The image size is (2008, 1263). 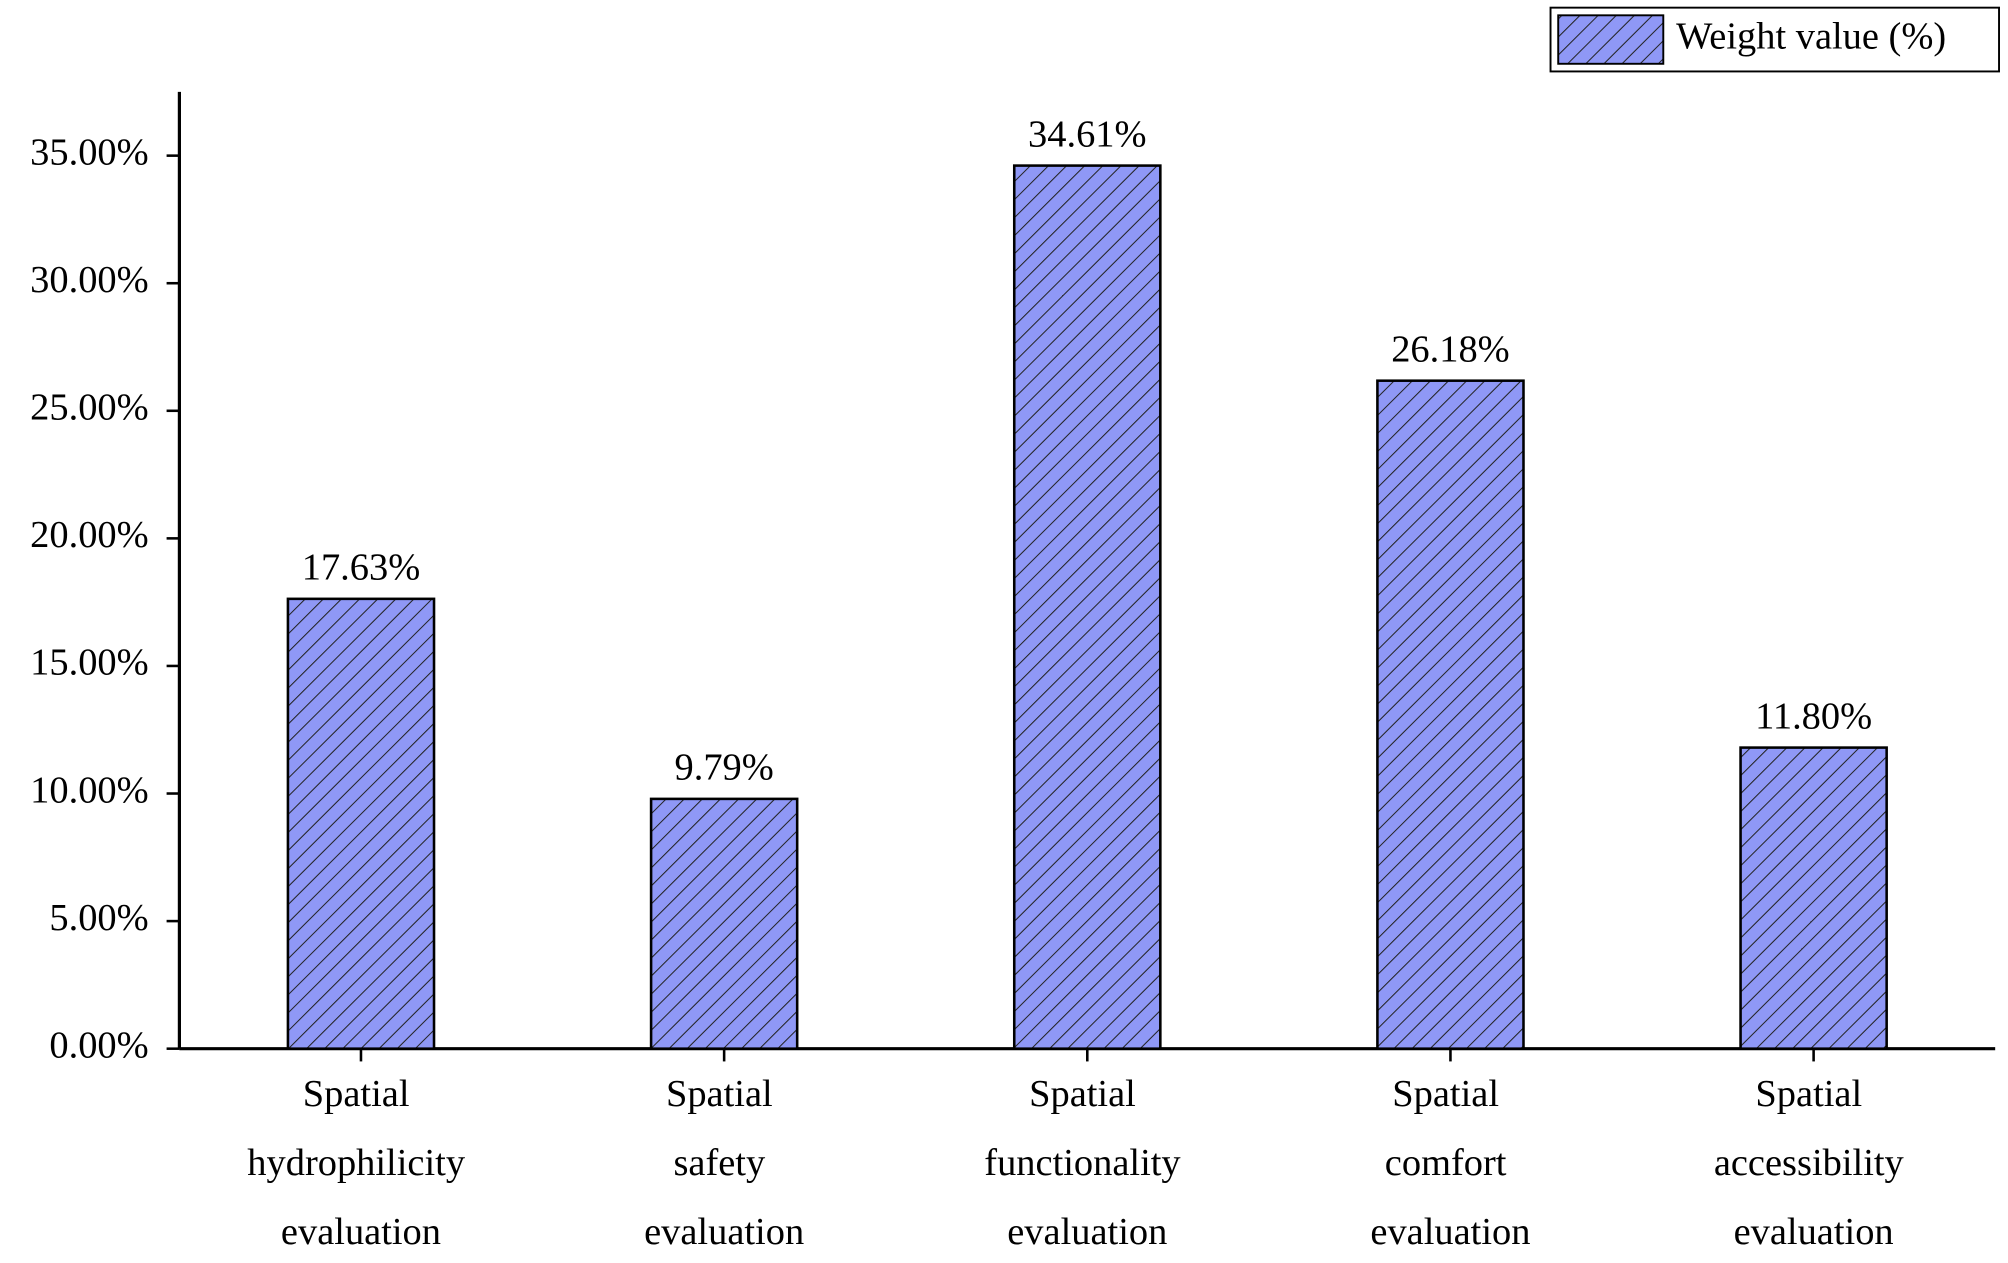 I want to click on x-tick-label: Spatial safety evaluation, so click(x=724, y=1163).